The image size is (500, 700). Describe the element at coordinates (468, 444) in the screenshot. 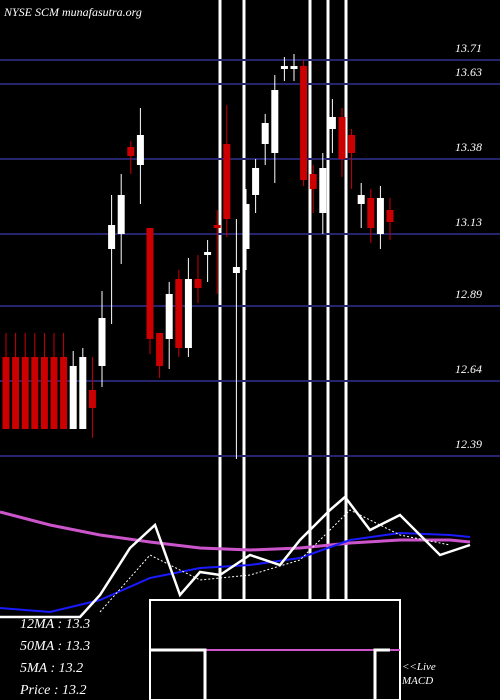

I see `y-tick-label: 12.39` at that location.